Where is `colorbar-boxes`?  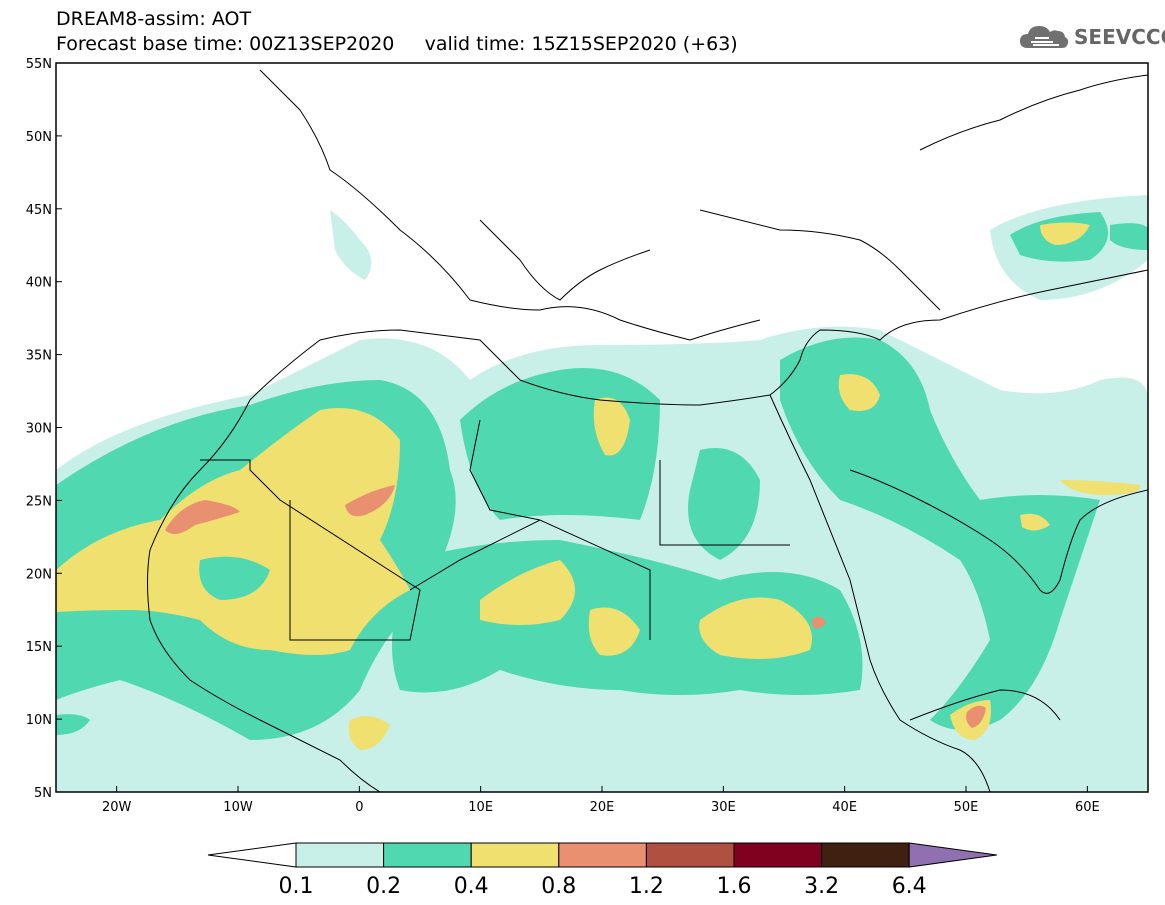
colorbar-boxes is located at coordinates (602, 855).